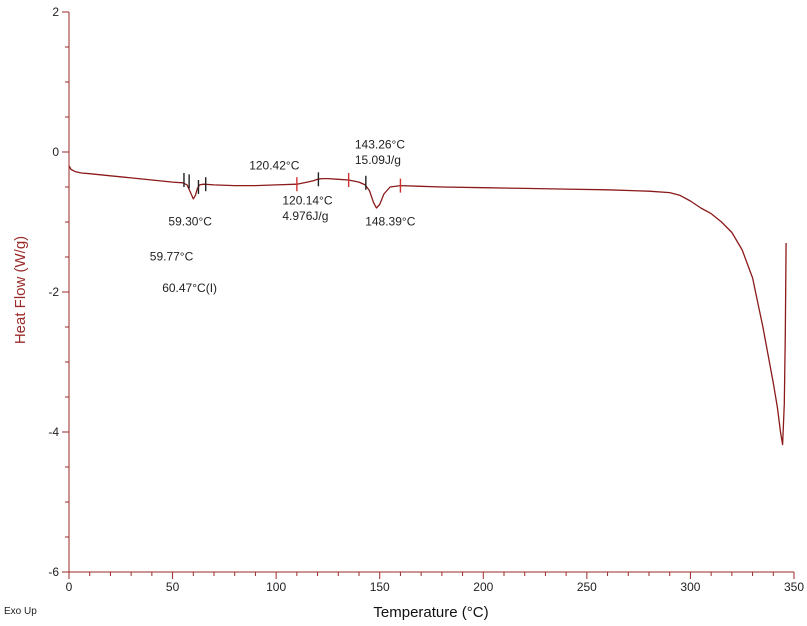 The width and height of the screenshot is (807, 626). What do you see at coordinates (430, 612) in the screenshot?
I see `x-axis-title: Temperature (°C)` at bounding box center [430, 612].